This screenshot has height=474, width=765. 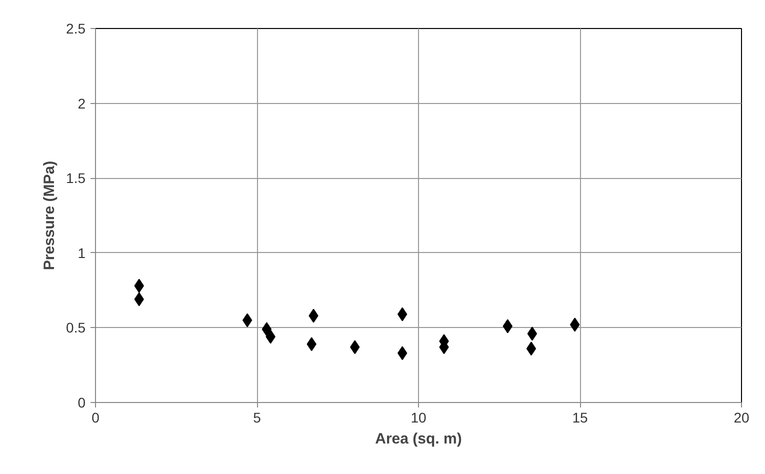 What do you see at coordinates (49, 215) in the screenshot?
I see `y-axis-title: Pressure (MPa)` at bounding box center [49, 215].